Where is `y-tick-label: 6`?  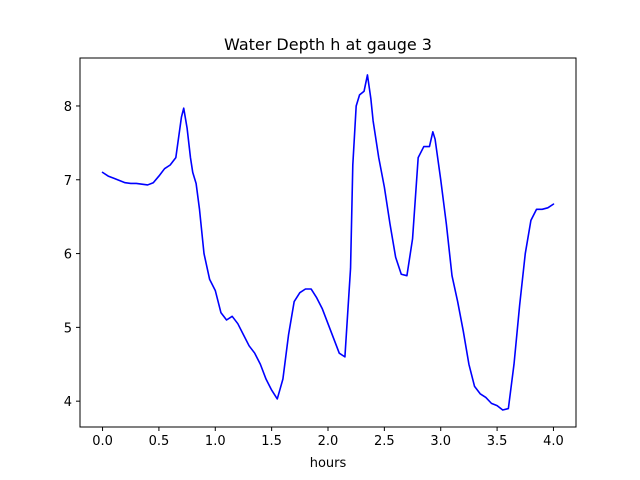
y-tick-label: 6 is located at coordinates (68, 255).